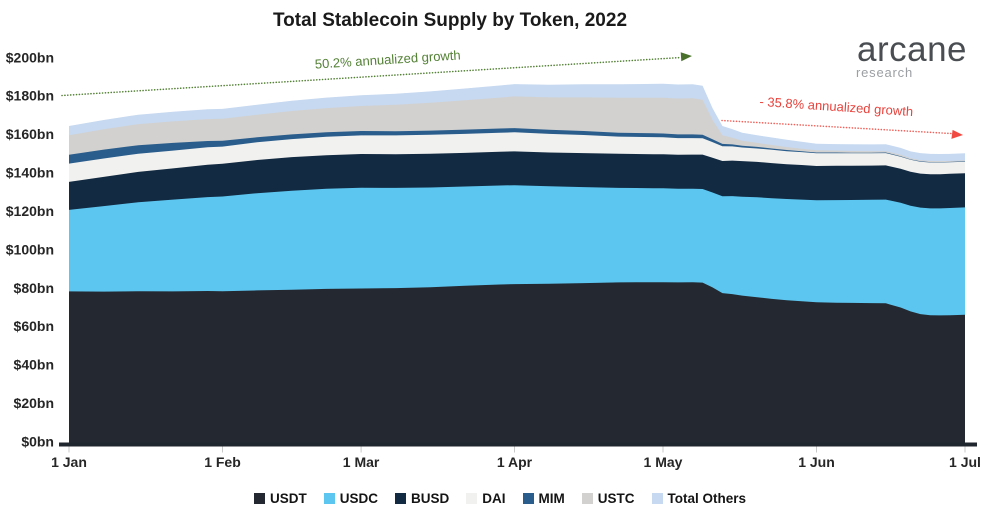  I want to click on legend-item-usdc: USDC, so click(350, 498).